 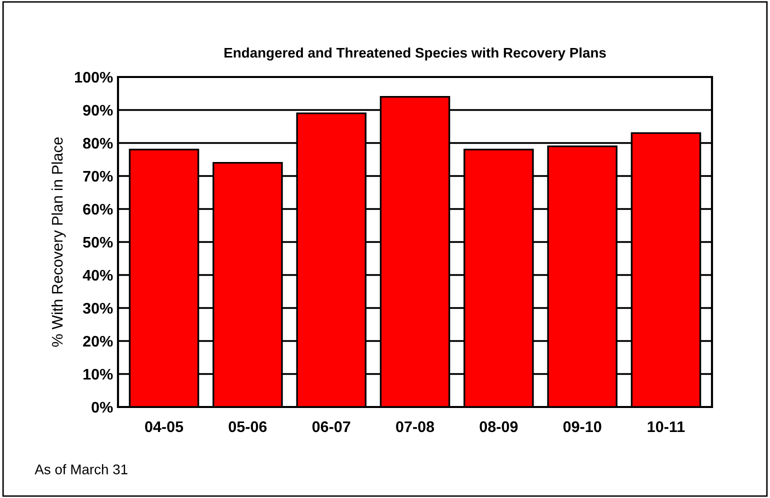 I want to click on x-tick-label: 08-09, so click(x=499, y=426).